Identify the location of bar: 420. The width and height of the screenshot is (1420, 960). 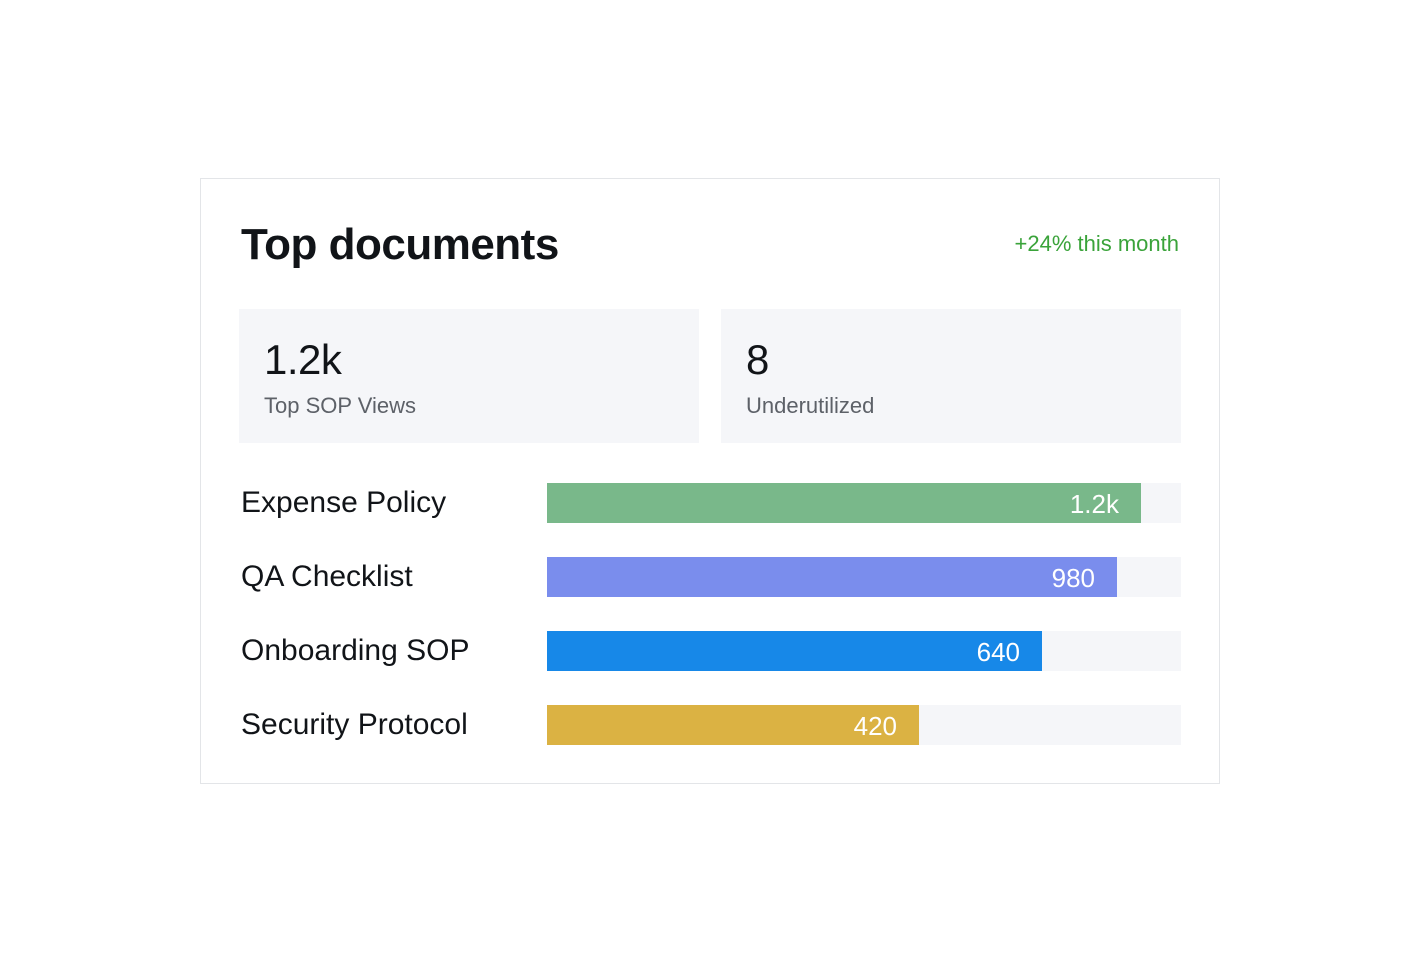
(733, 725).